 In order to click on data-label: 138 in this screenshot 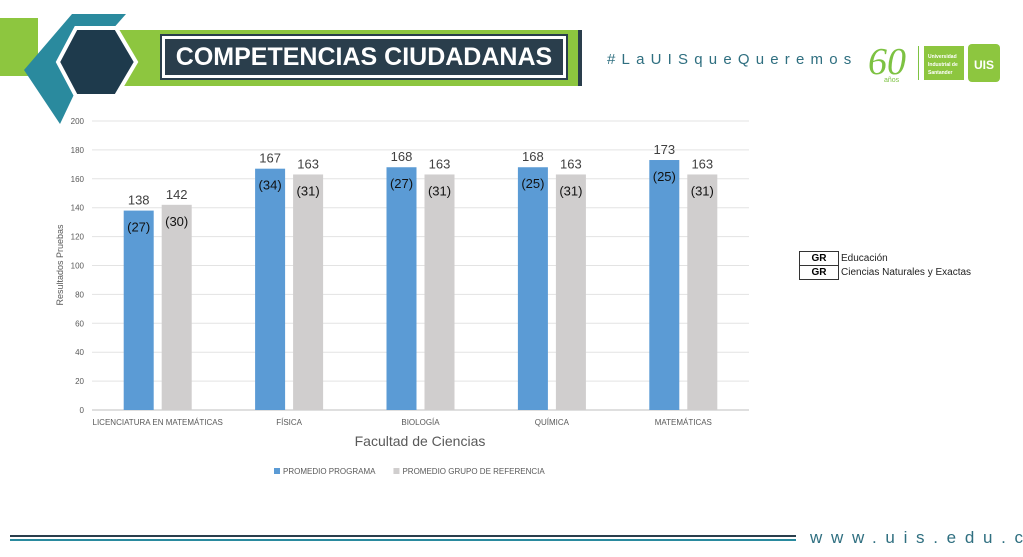, I will do `click(139, 200)`.